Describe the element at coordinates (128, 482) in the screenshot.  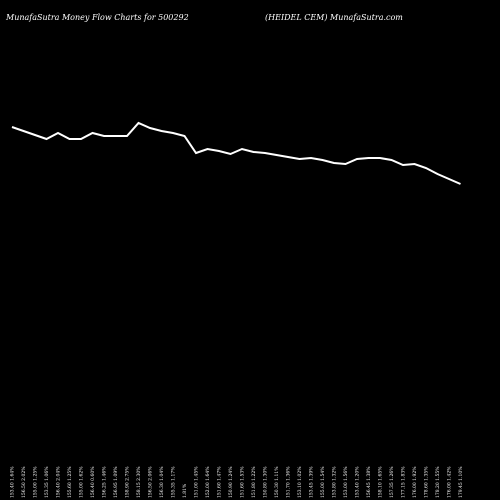
I see `x-tick-label: 158.90 2.75%` at that location.